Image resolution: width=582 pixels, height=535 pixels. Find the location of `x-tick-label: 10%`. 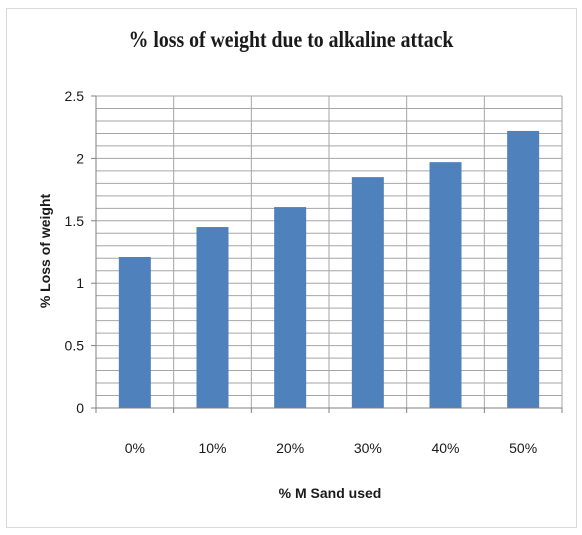

x-tick-label: 10% is located at coordinates (212, 448).